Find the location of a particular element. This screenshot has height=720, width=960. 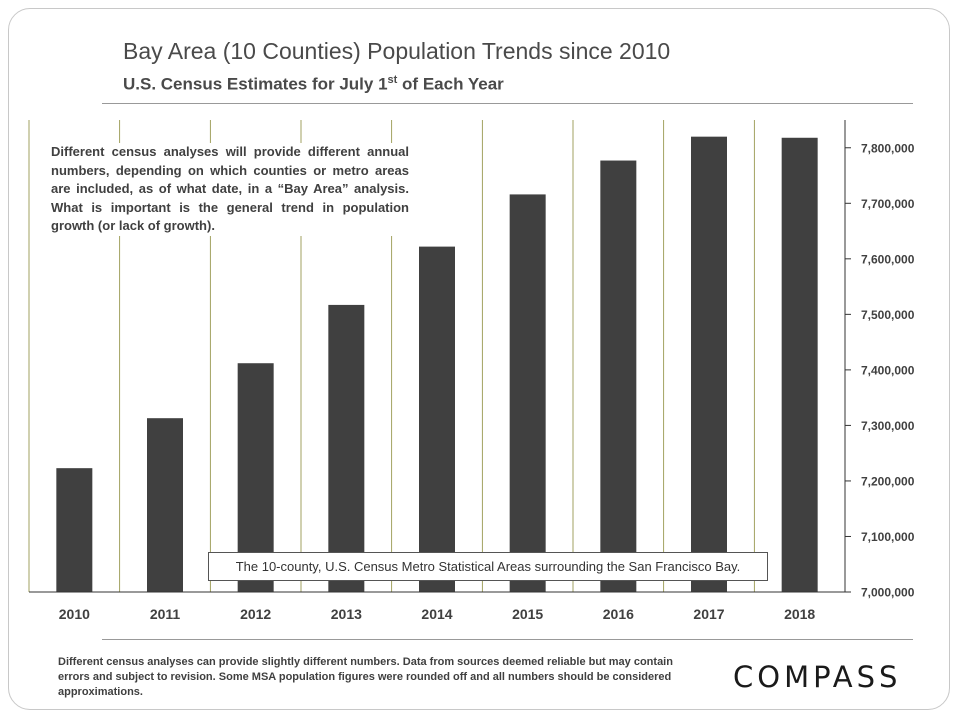

bar-2016 is located at coordinates (618, 376).